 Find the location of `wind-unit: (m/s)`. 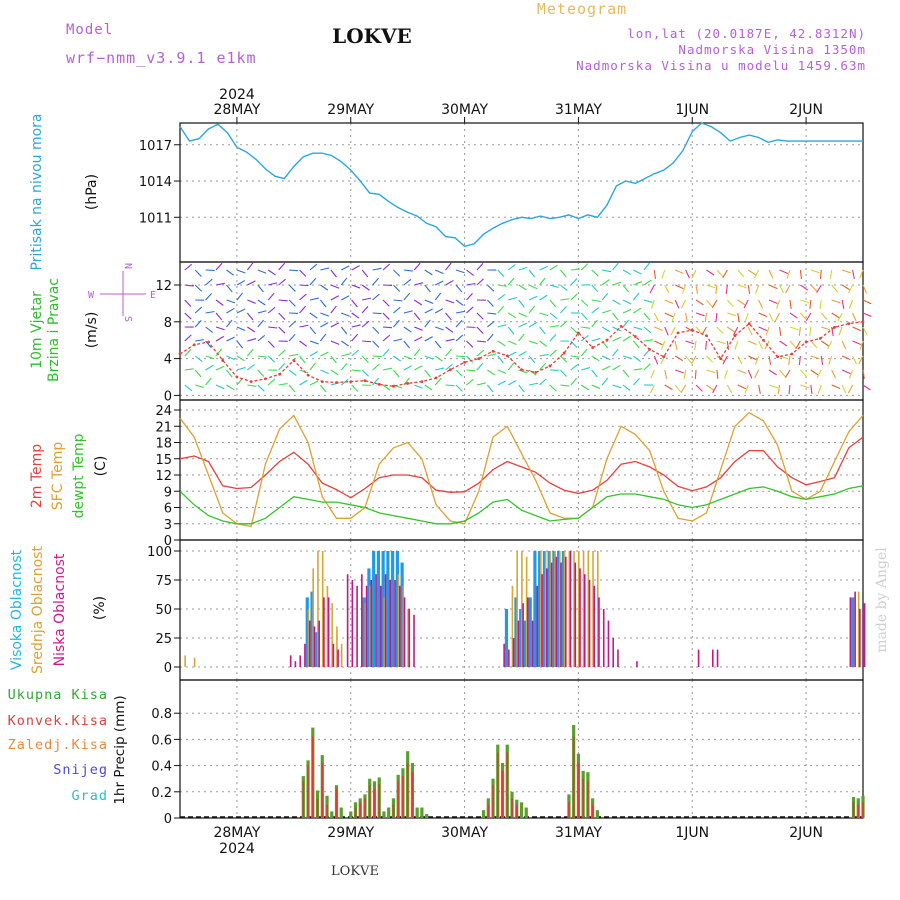

wind-unit: (m/s) is located at coordinates (92, 330).